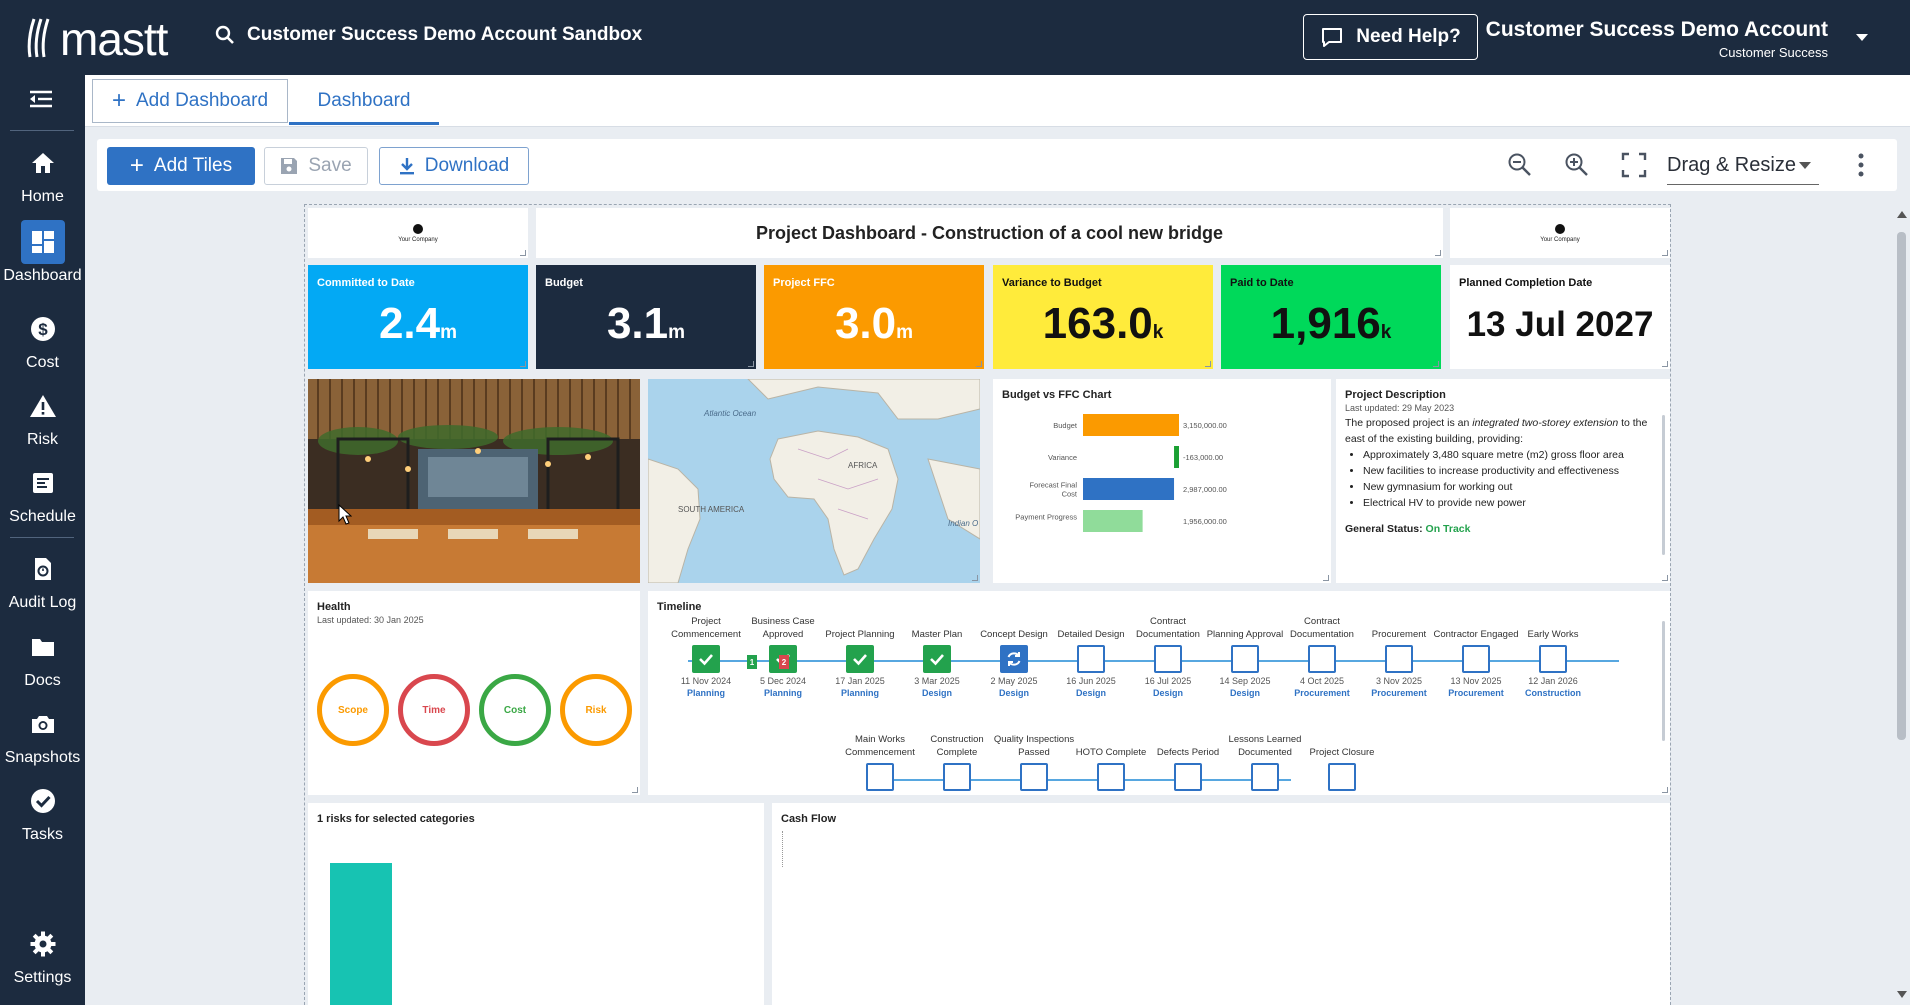 Image resolution: width=1910 pixels, height=1005 pixels. I want to click on timeline-milestone: HOTO Complete, so click(1111, 756).